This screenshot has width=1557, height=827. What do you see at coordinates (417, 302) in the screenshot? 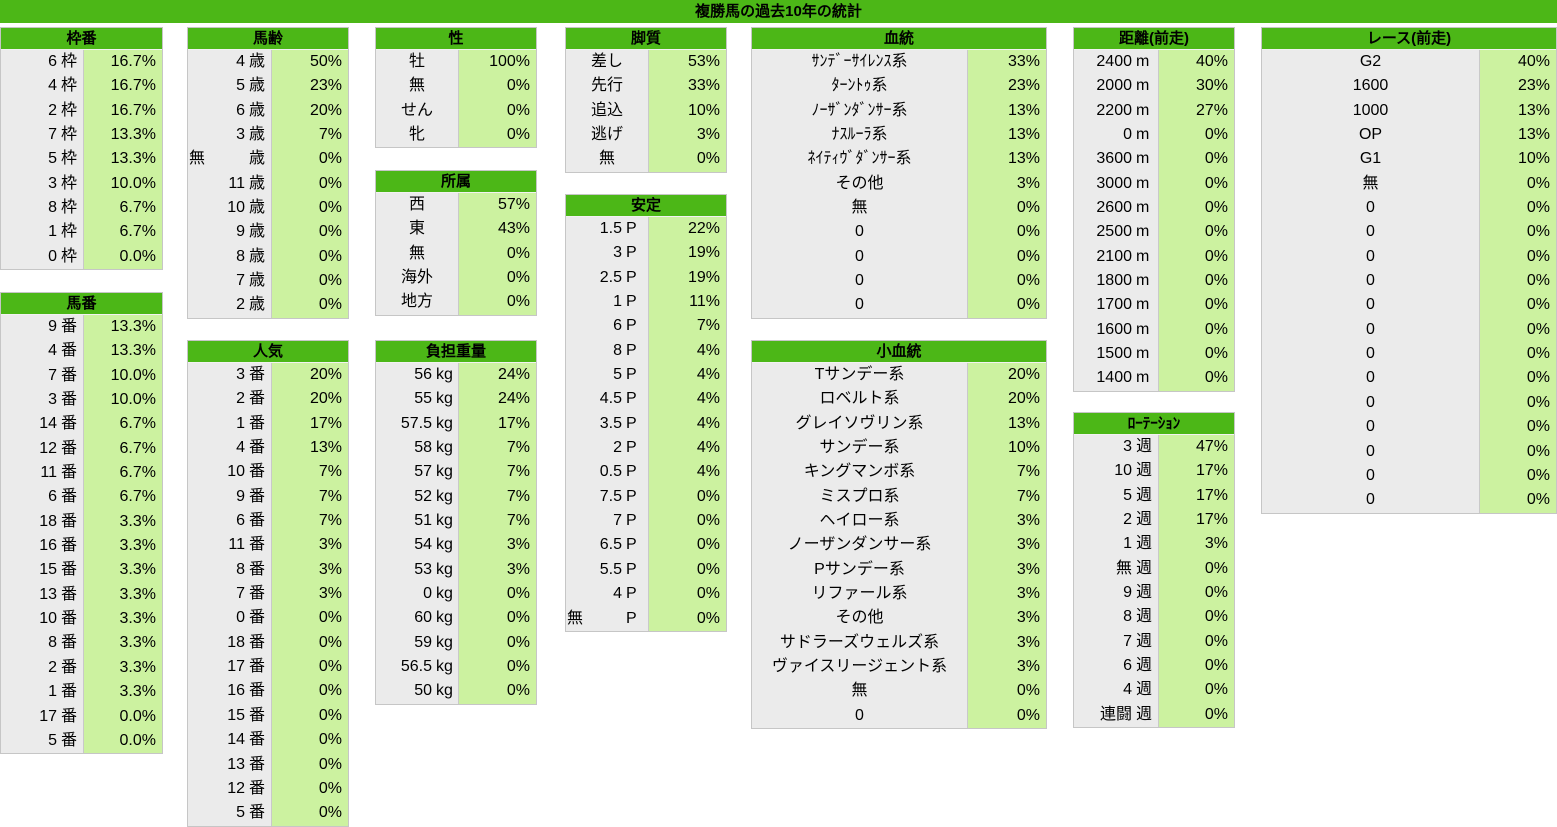
I see `row-label: 地方` at bounding box center [417, 302].